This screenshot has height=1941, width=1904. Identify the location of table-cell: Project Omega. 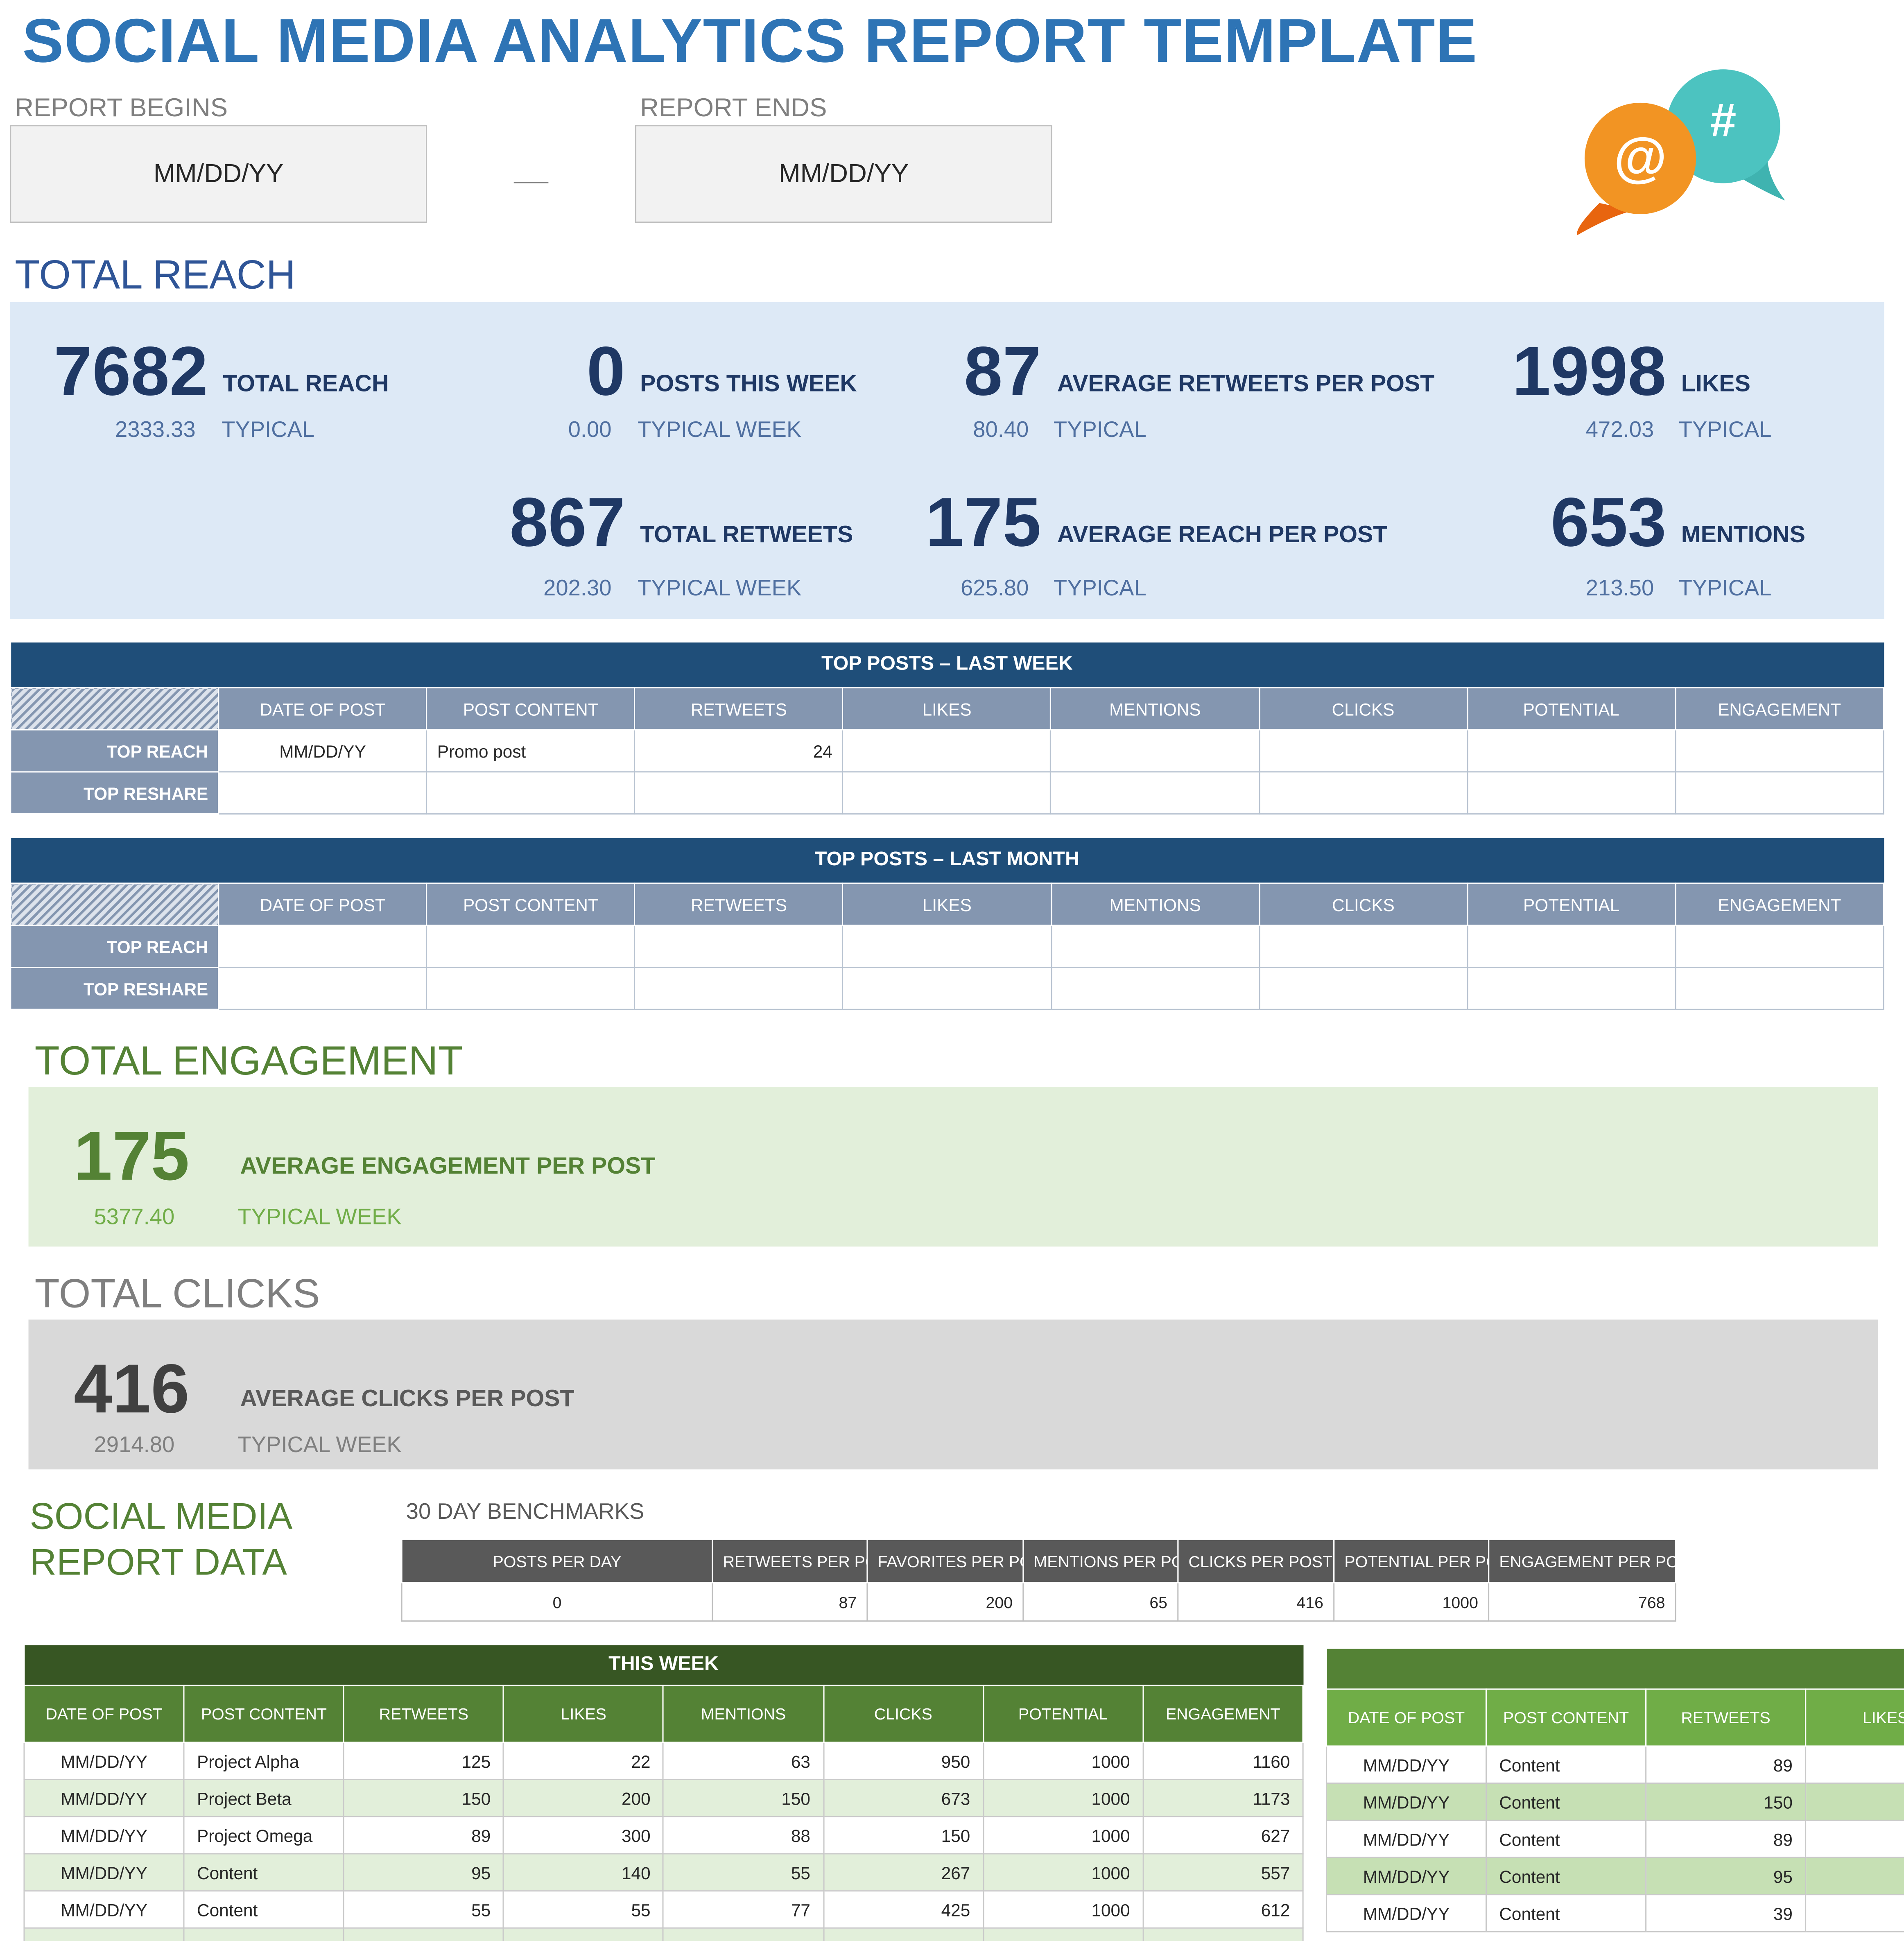
(264, 1836).